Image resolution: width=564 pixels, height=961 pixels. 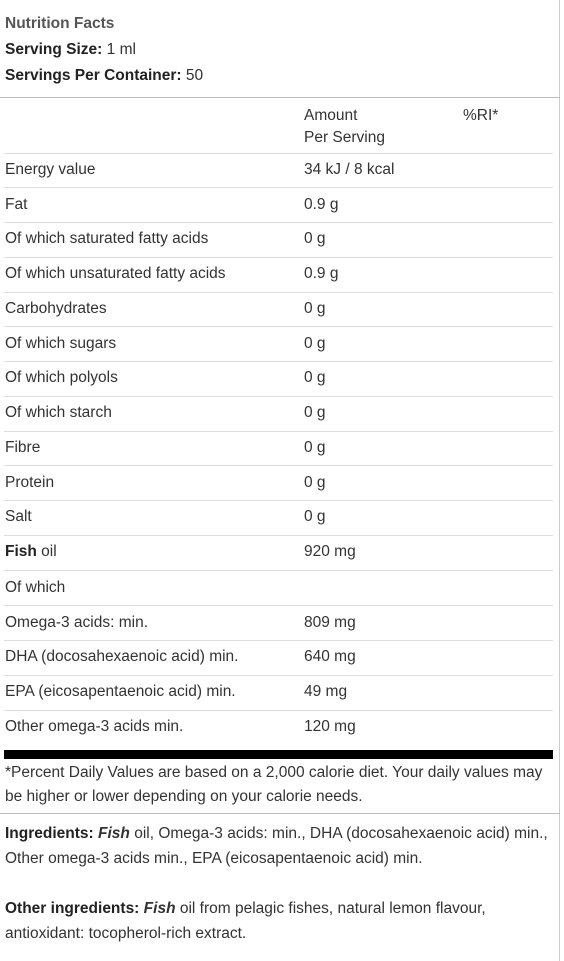 I want to click on column-header-ri: %RI*, so click(x=481, y=115).